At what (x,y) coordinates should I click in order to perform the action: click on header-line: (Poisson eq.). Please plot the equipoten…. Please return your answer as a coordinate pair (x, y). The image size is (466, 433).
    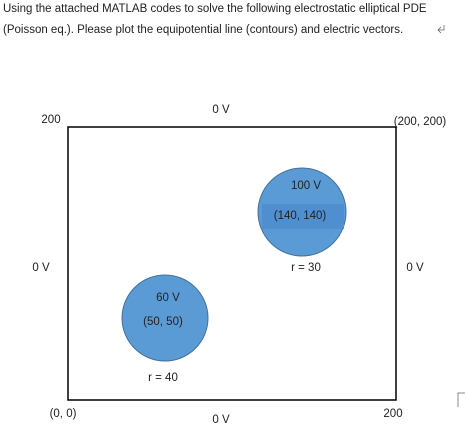
    Looking at the image, I should click on (203, 30).